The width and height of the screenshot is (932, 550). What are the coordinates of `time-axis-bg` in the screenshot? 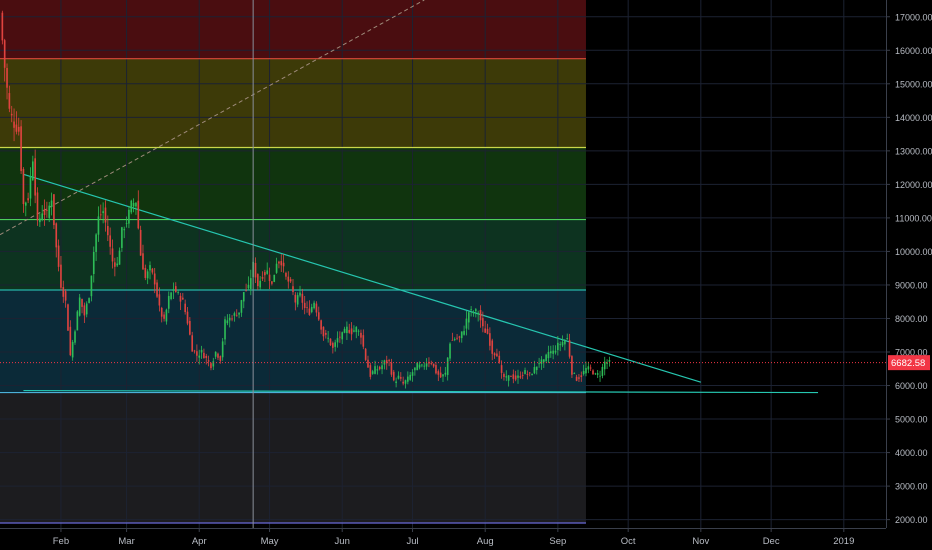 It's located at (443, 539).